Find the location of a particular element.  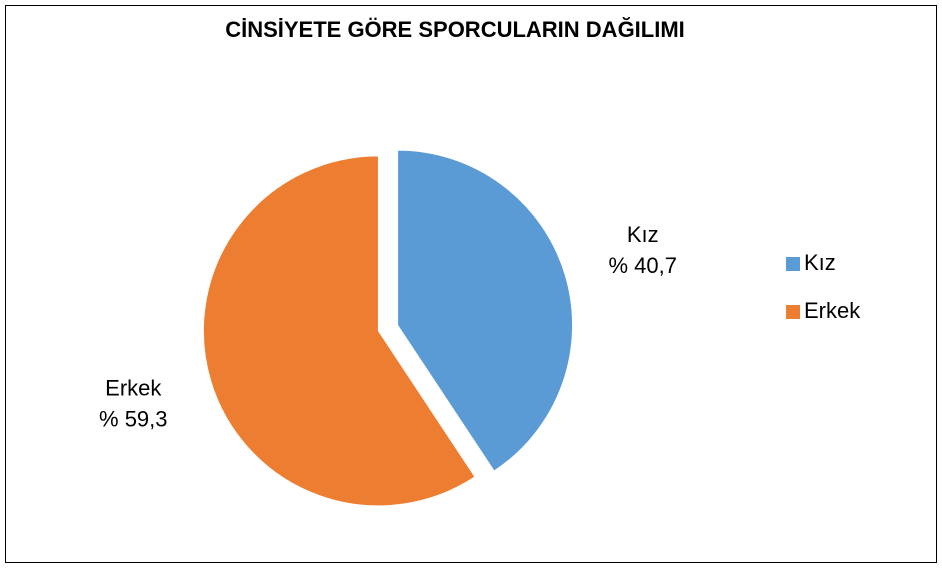

pie-slice is located at coordinates (485, 310).